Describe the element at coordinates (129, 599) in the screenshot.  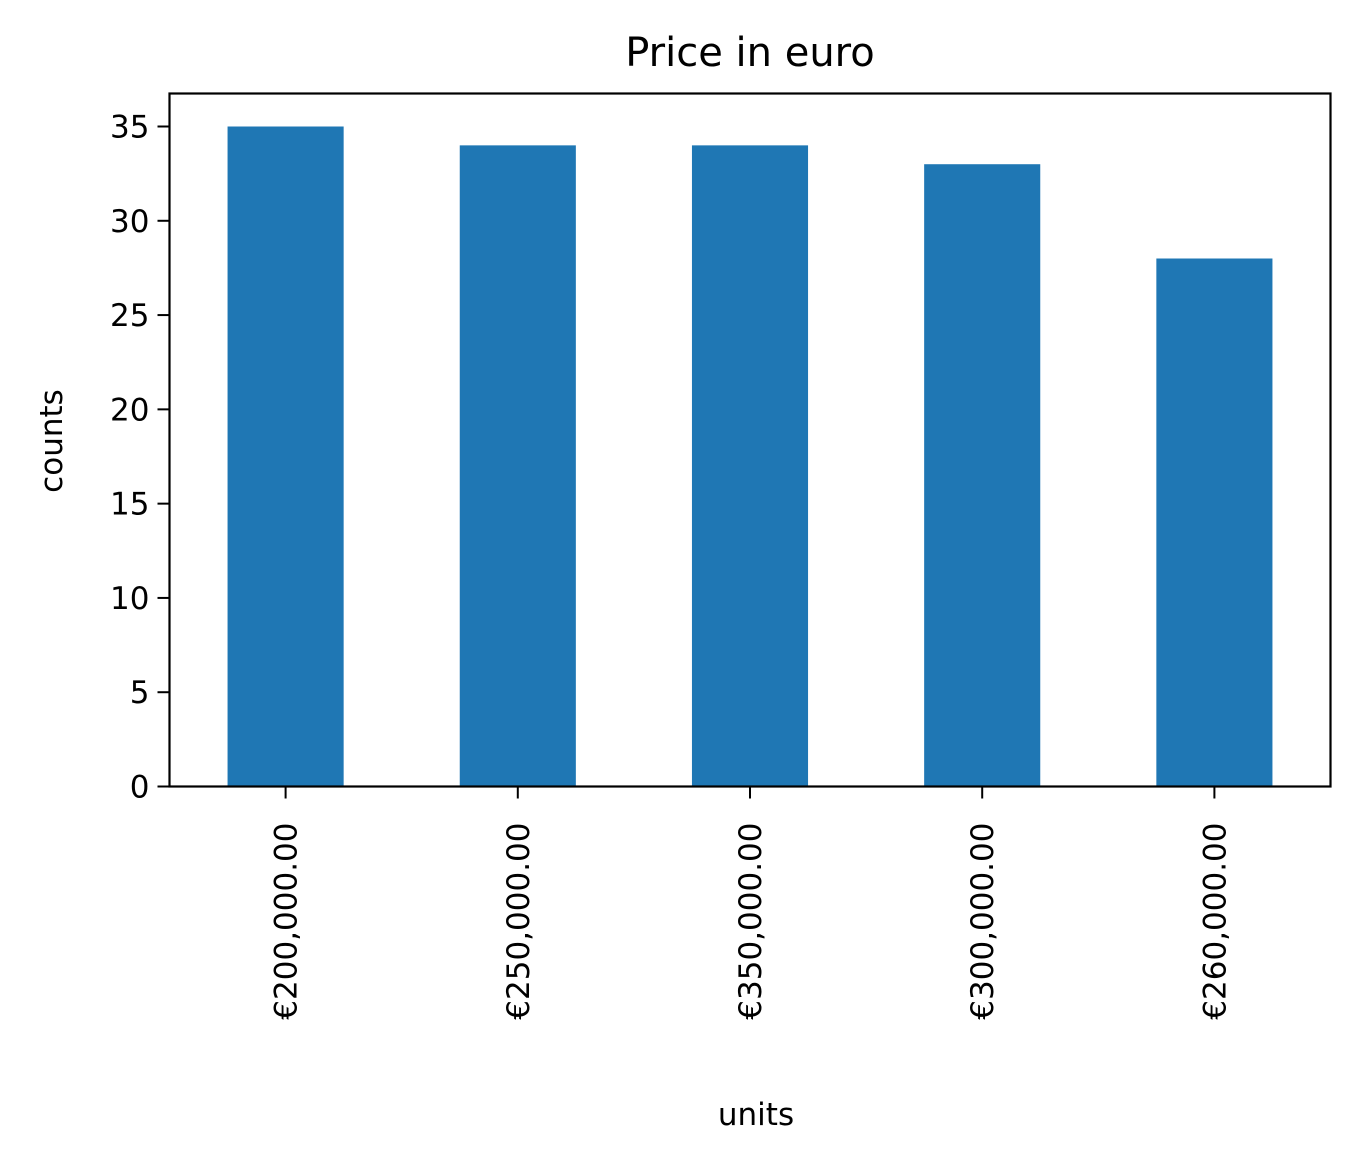
I see `y-tick-label: 10` at that location.